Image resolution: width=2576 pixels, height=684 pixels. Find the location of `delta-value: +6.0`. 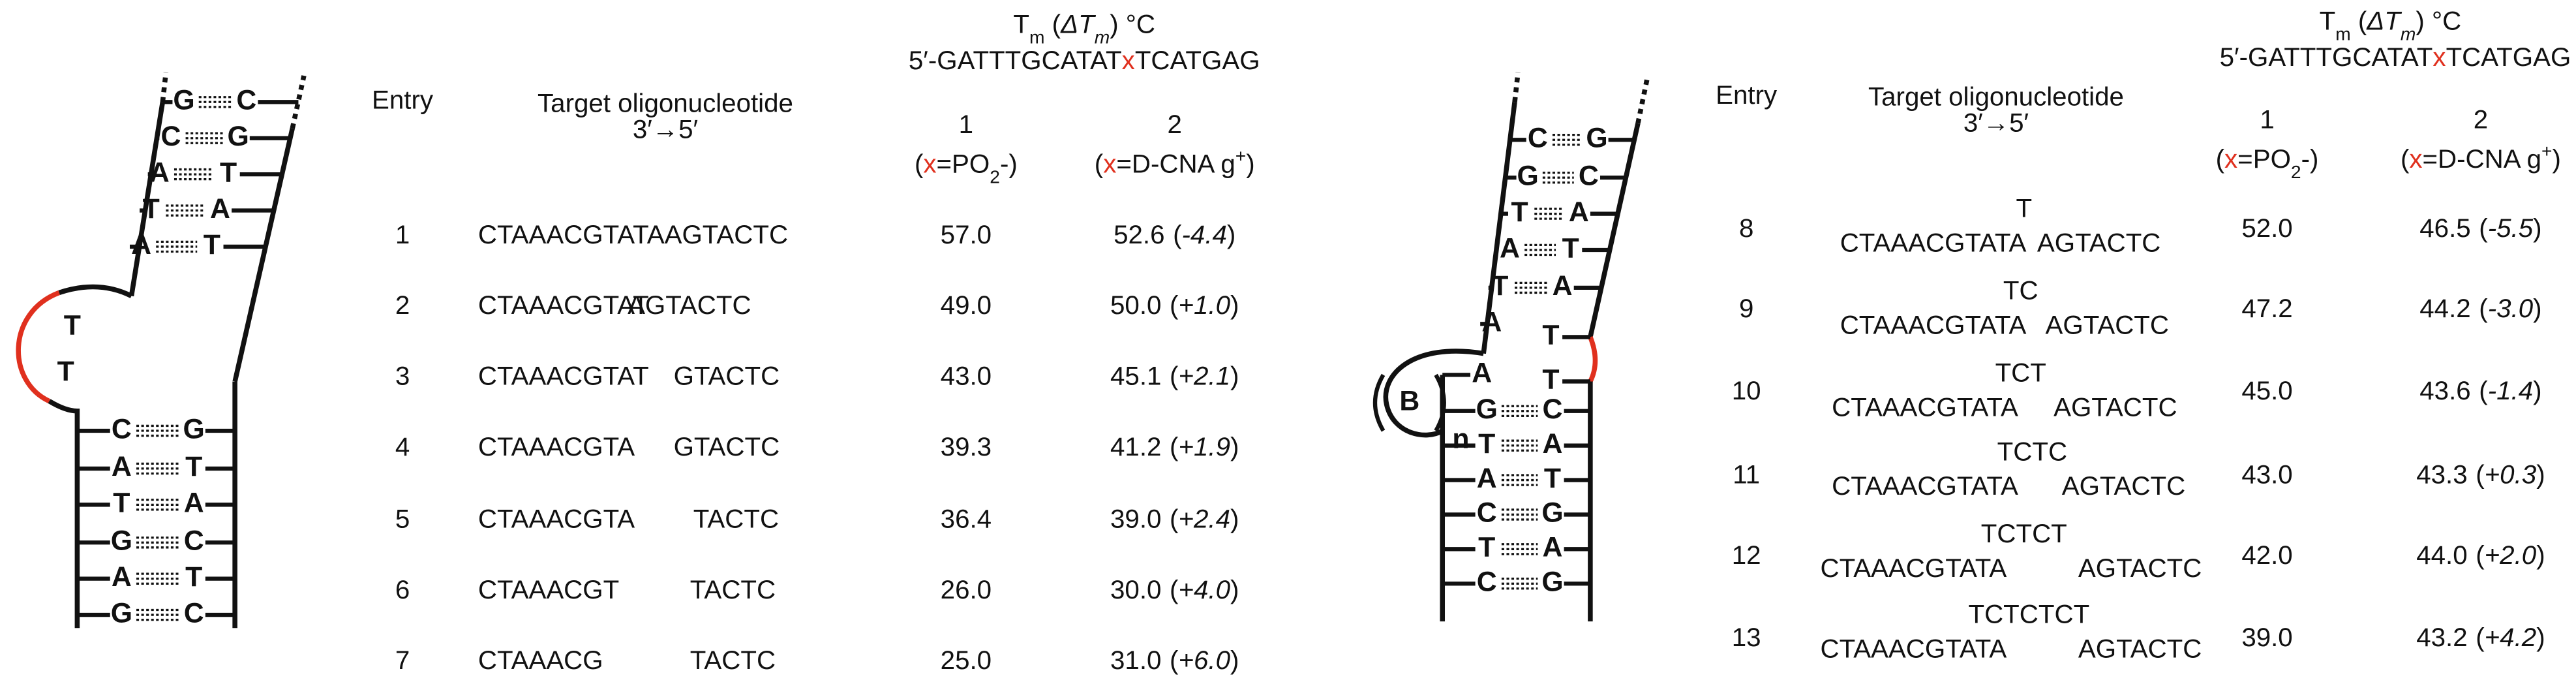

delta-value: +6.0 is located at coordinates (1204, 660).